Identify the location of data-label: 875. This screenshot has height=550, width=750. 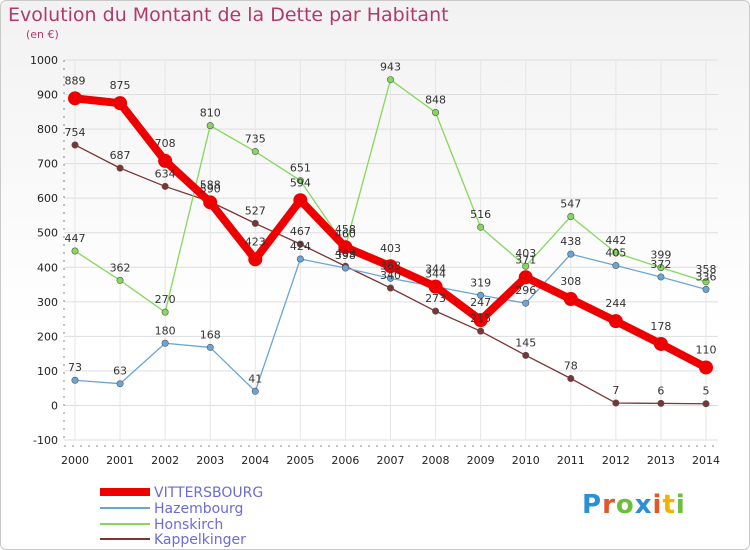
(120, 85).